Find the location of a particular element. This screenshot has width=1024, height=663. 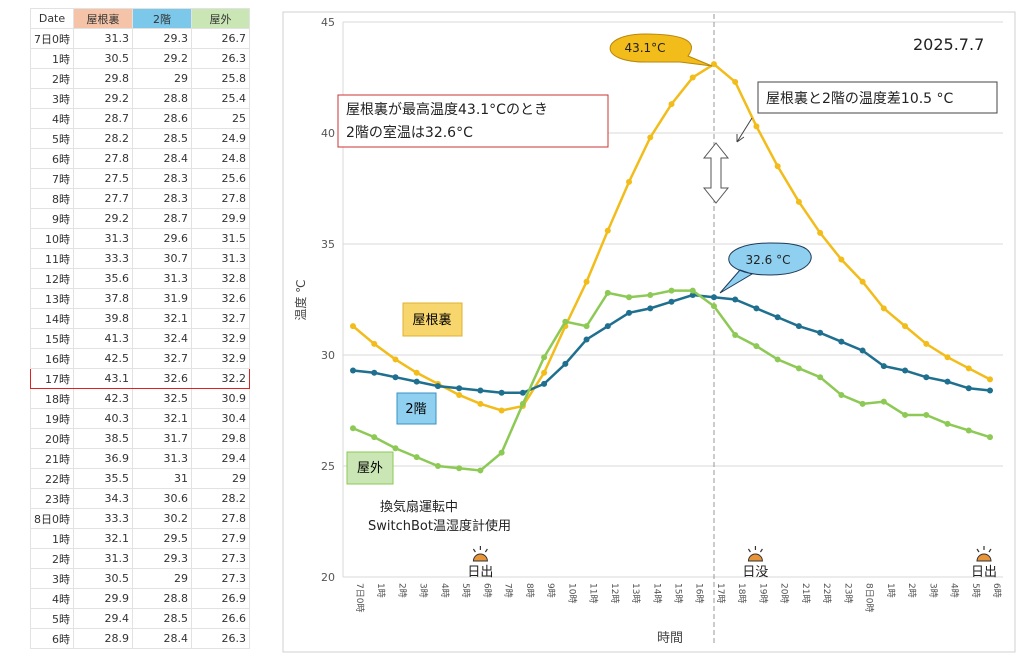

diff-note-text: 屋根裏と2階の温度差10.5 °C is located at coordinates (860, 98).